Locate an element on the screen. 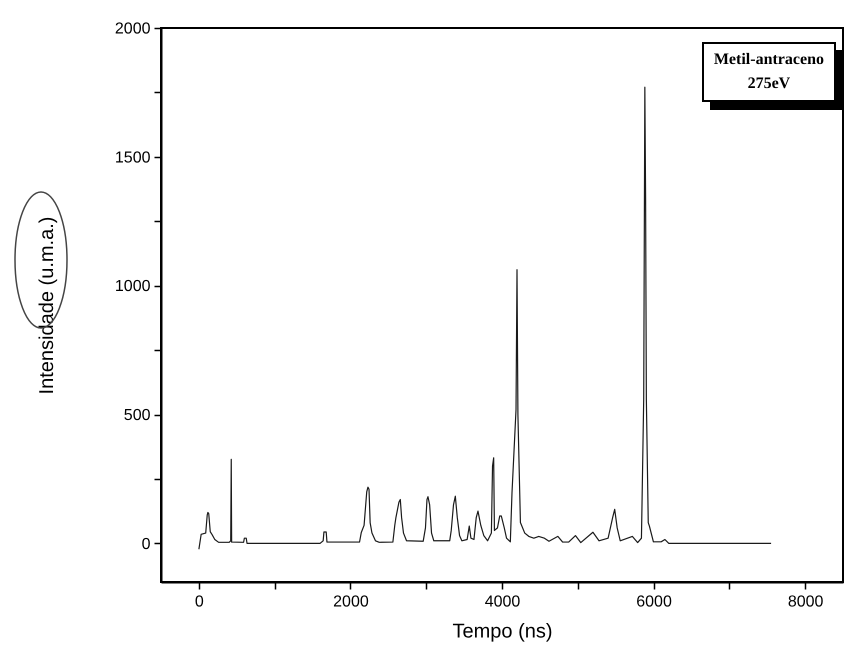 The height and width of the screenshot is (668, 846). y-tick-label: 1500 is located at coordinates (132, 157).